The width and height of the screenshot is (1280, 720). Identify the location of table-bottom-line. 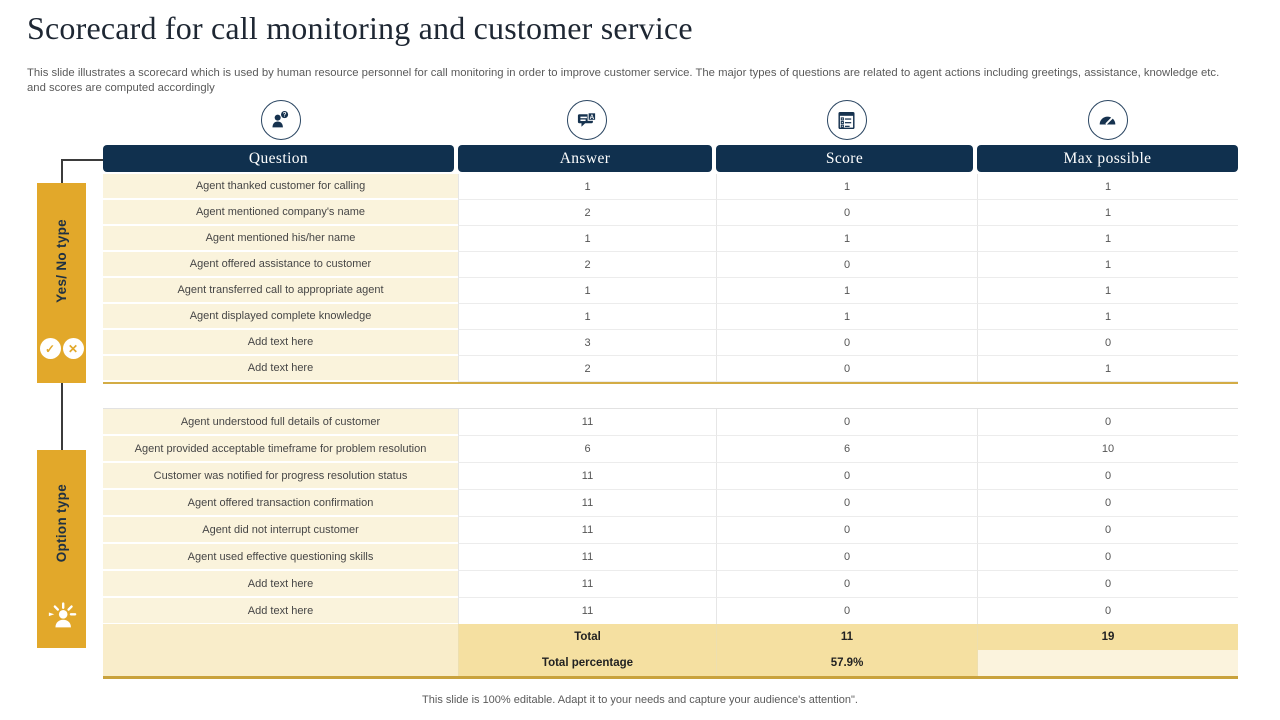
(670, 677).